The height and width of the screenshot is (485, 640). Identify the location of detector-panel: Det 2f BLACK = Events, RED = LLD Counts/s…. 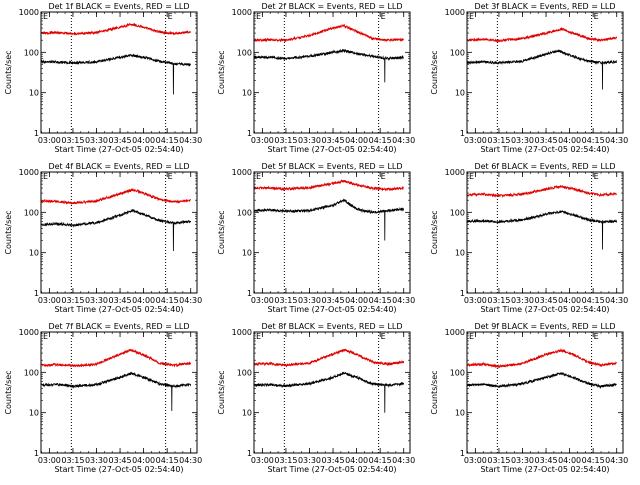
(316, 78).